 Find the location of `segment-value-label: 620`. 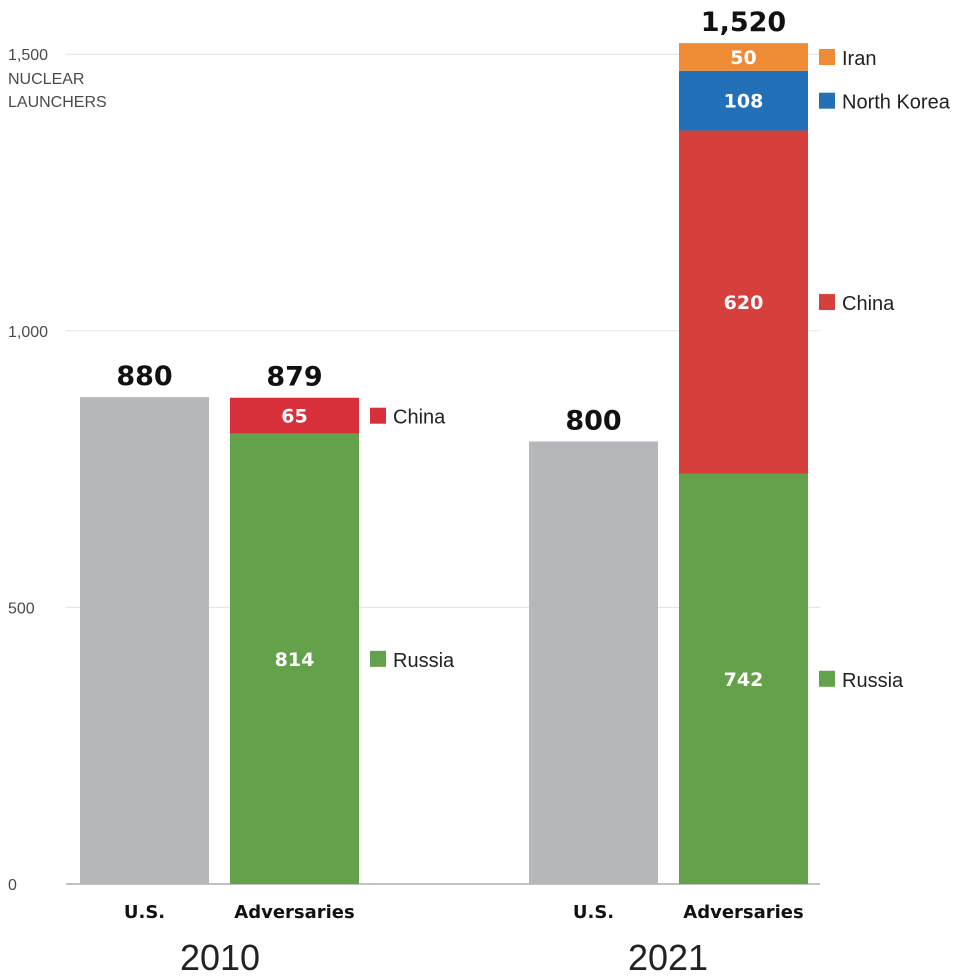

segment-value-label: 620 is located at coordinates (744, 303).